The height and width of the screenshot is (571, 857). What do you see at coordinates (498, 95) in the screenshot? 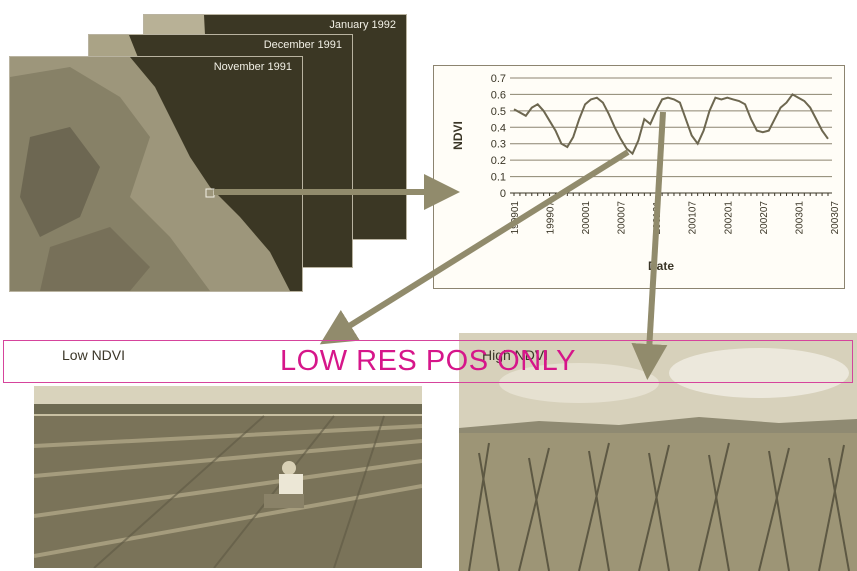
I see `y-tick-label: 0.6` at bounding box center [498, 95].